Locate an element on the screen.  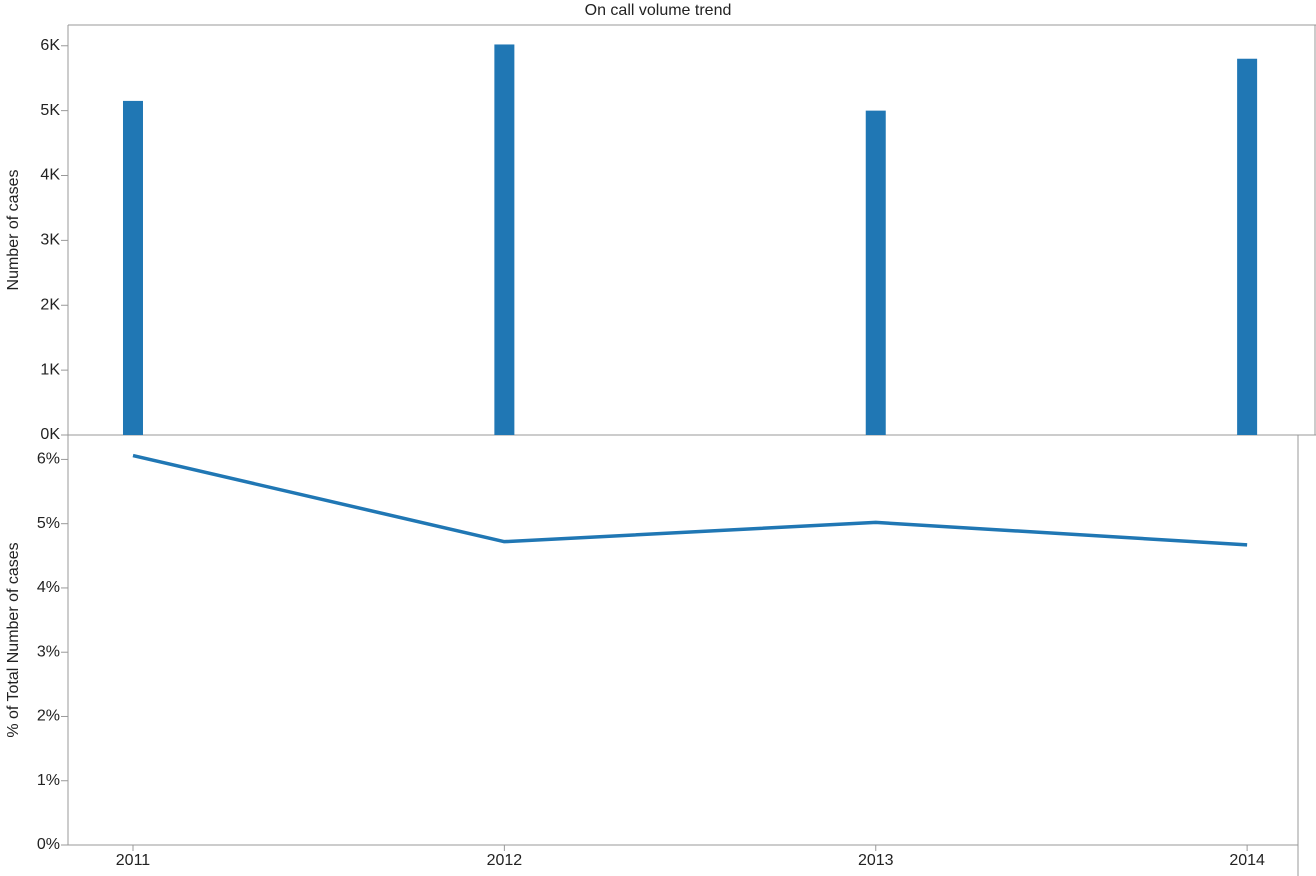
x-tick-label: 2013 is located at coordinates (876, 860).